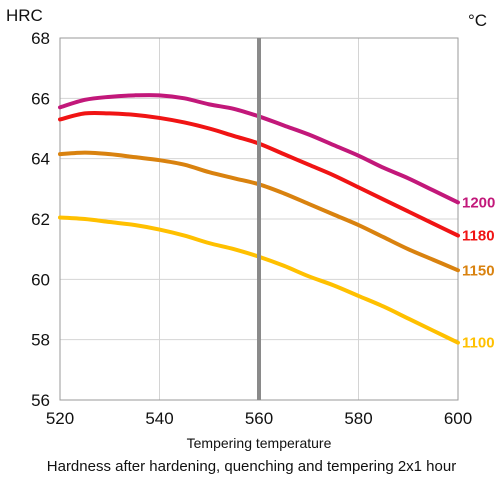 Image resolution: width=503 pixels, height=491 pixels. Describe the element at coordinates (60, 418) in the screenshot. I see `x-tick-label: 520` at that location.